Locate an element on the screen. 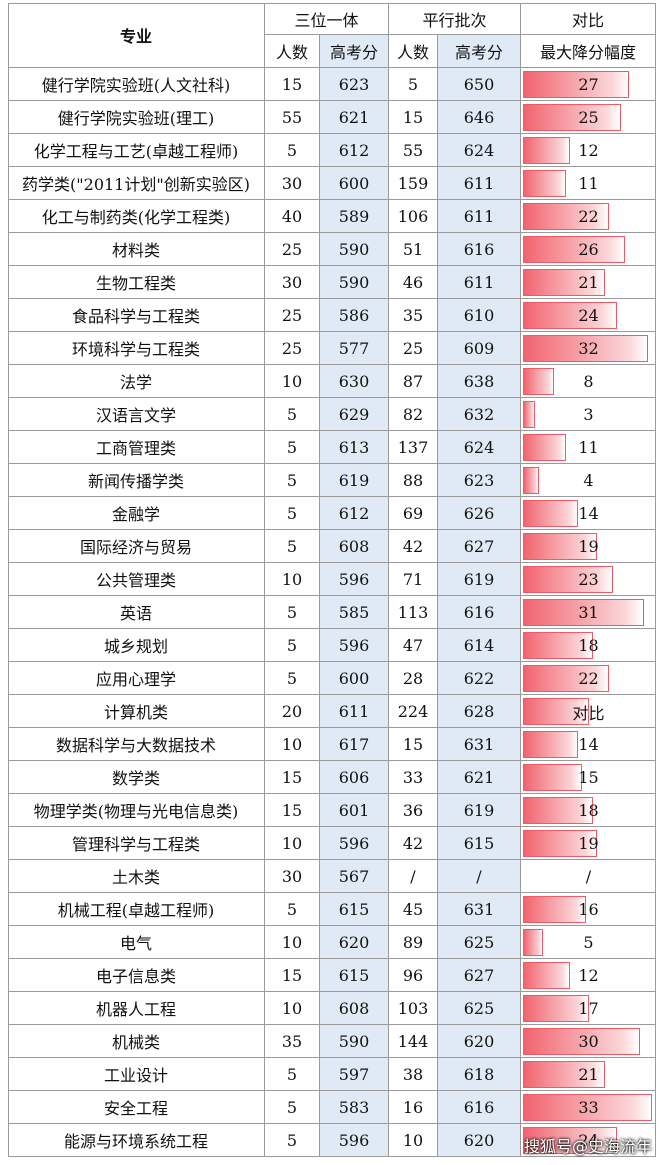 The image size is (662, 1165). bar-label: 19 is located at coordinates (588, 546).